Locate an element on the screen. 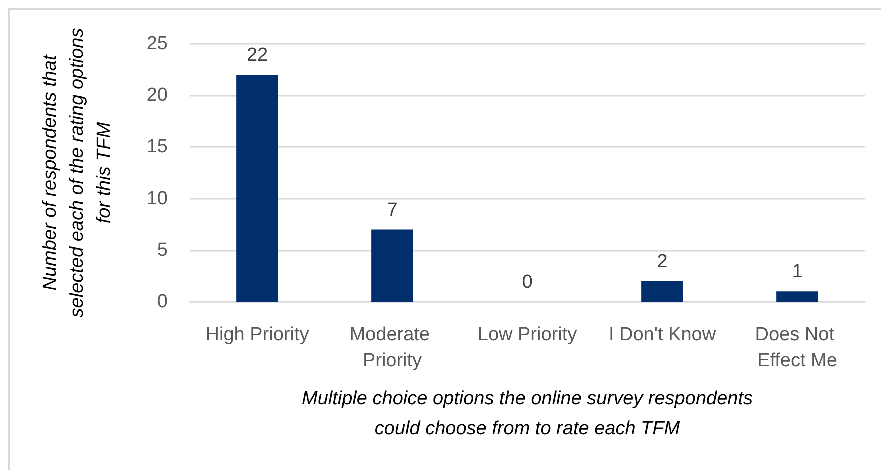 The image size is (881, 470). x-tick-label: Does Not Effect Me is located at coordinates (797, 348).